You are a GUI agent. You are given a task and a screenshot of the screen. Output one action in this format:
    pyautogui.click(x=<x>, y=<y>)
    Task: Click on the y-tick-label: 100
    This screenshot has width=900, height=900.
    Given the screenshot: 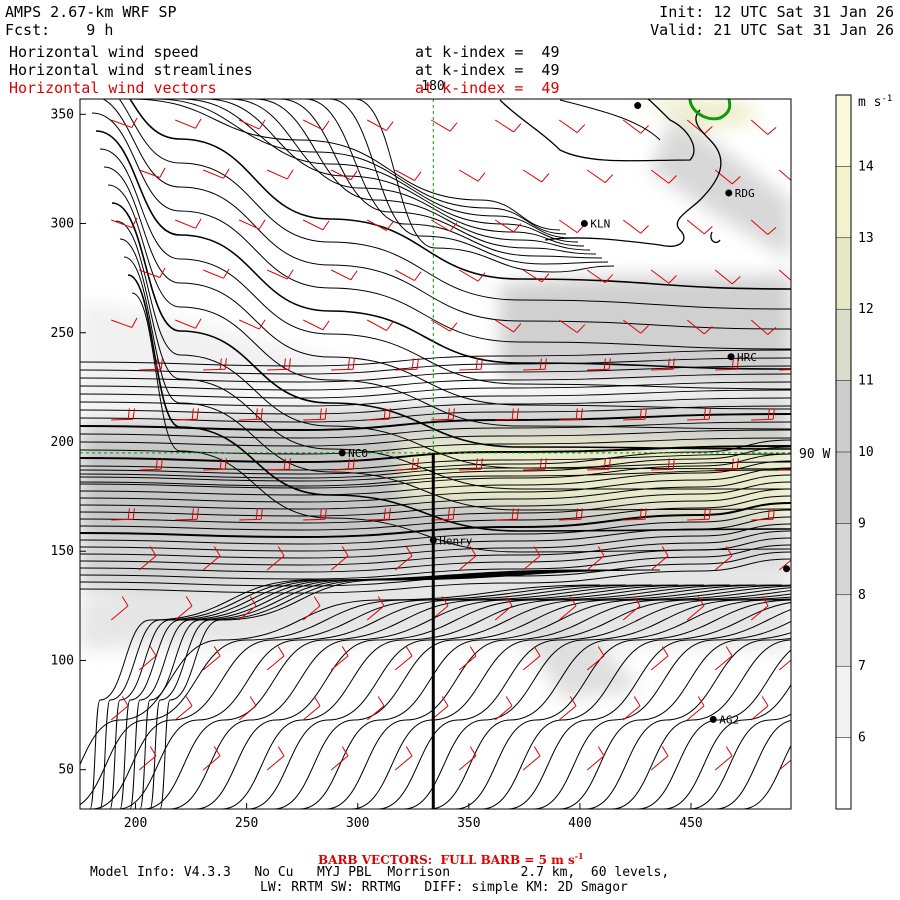 What is the action you would take?
    pyautogui.click(x=62, y=660)
    